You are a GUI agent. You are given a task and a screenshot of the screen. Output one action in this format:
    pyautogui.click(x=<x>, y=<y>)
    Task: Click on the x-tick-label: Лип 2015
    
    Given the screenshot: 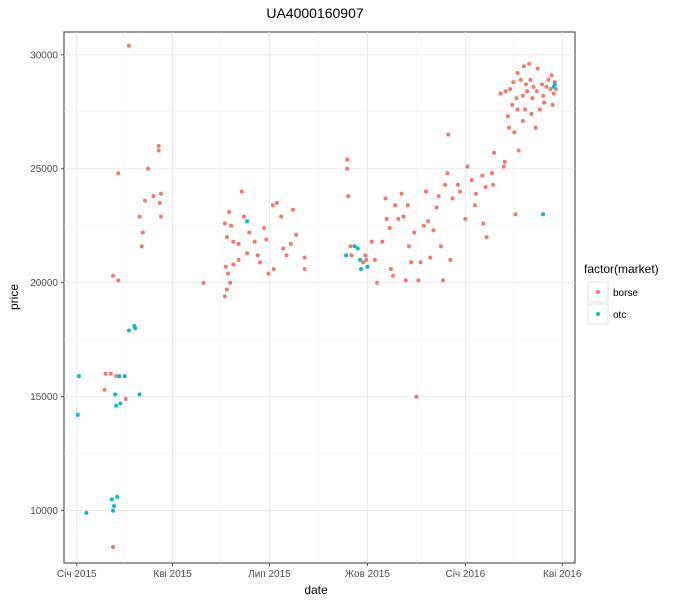 What is the action you would take?
    pyautogui.click(x=269, y=574)
    